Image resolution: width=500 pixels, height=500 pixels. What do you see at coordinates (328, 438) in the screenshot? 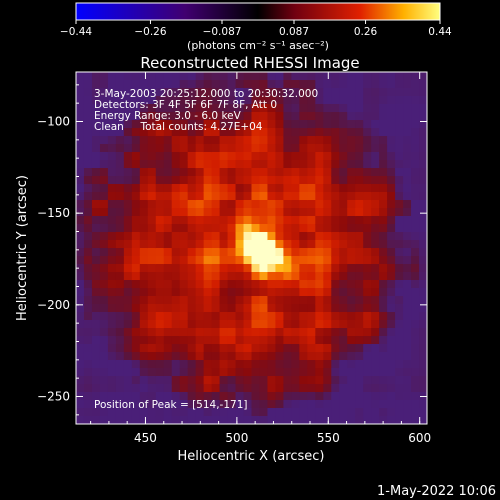
I see `x-tick-label: 550` at bounding box center [328, 438].